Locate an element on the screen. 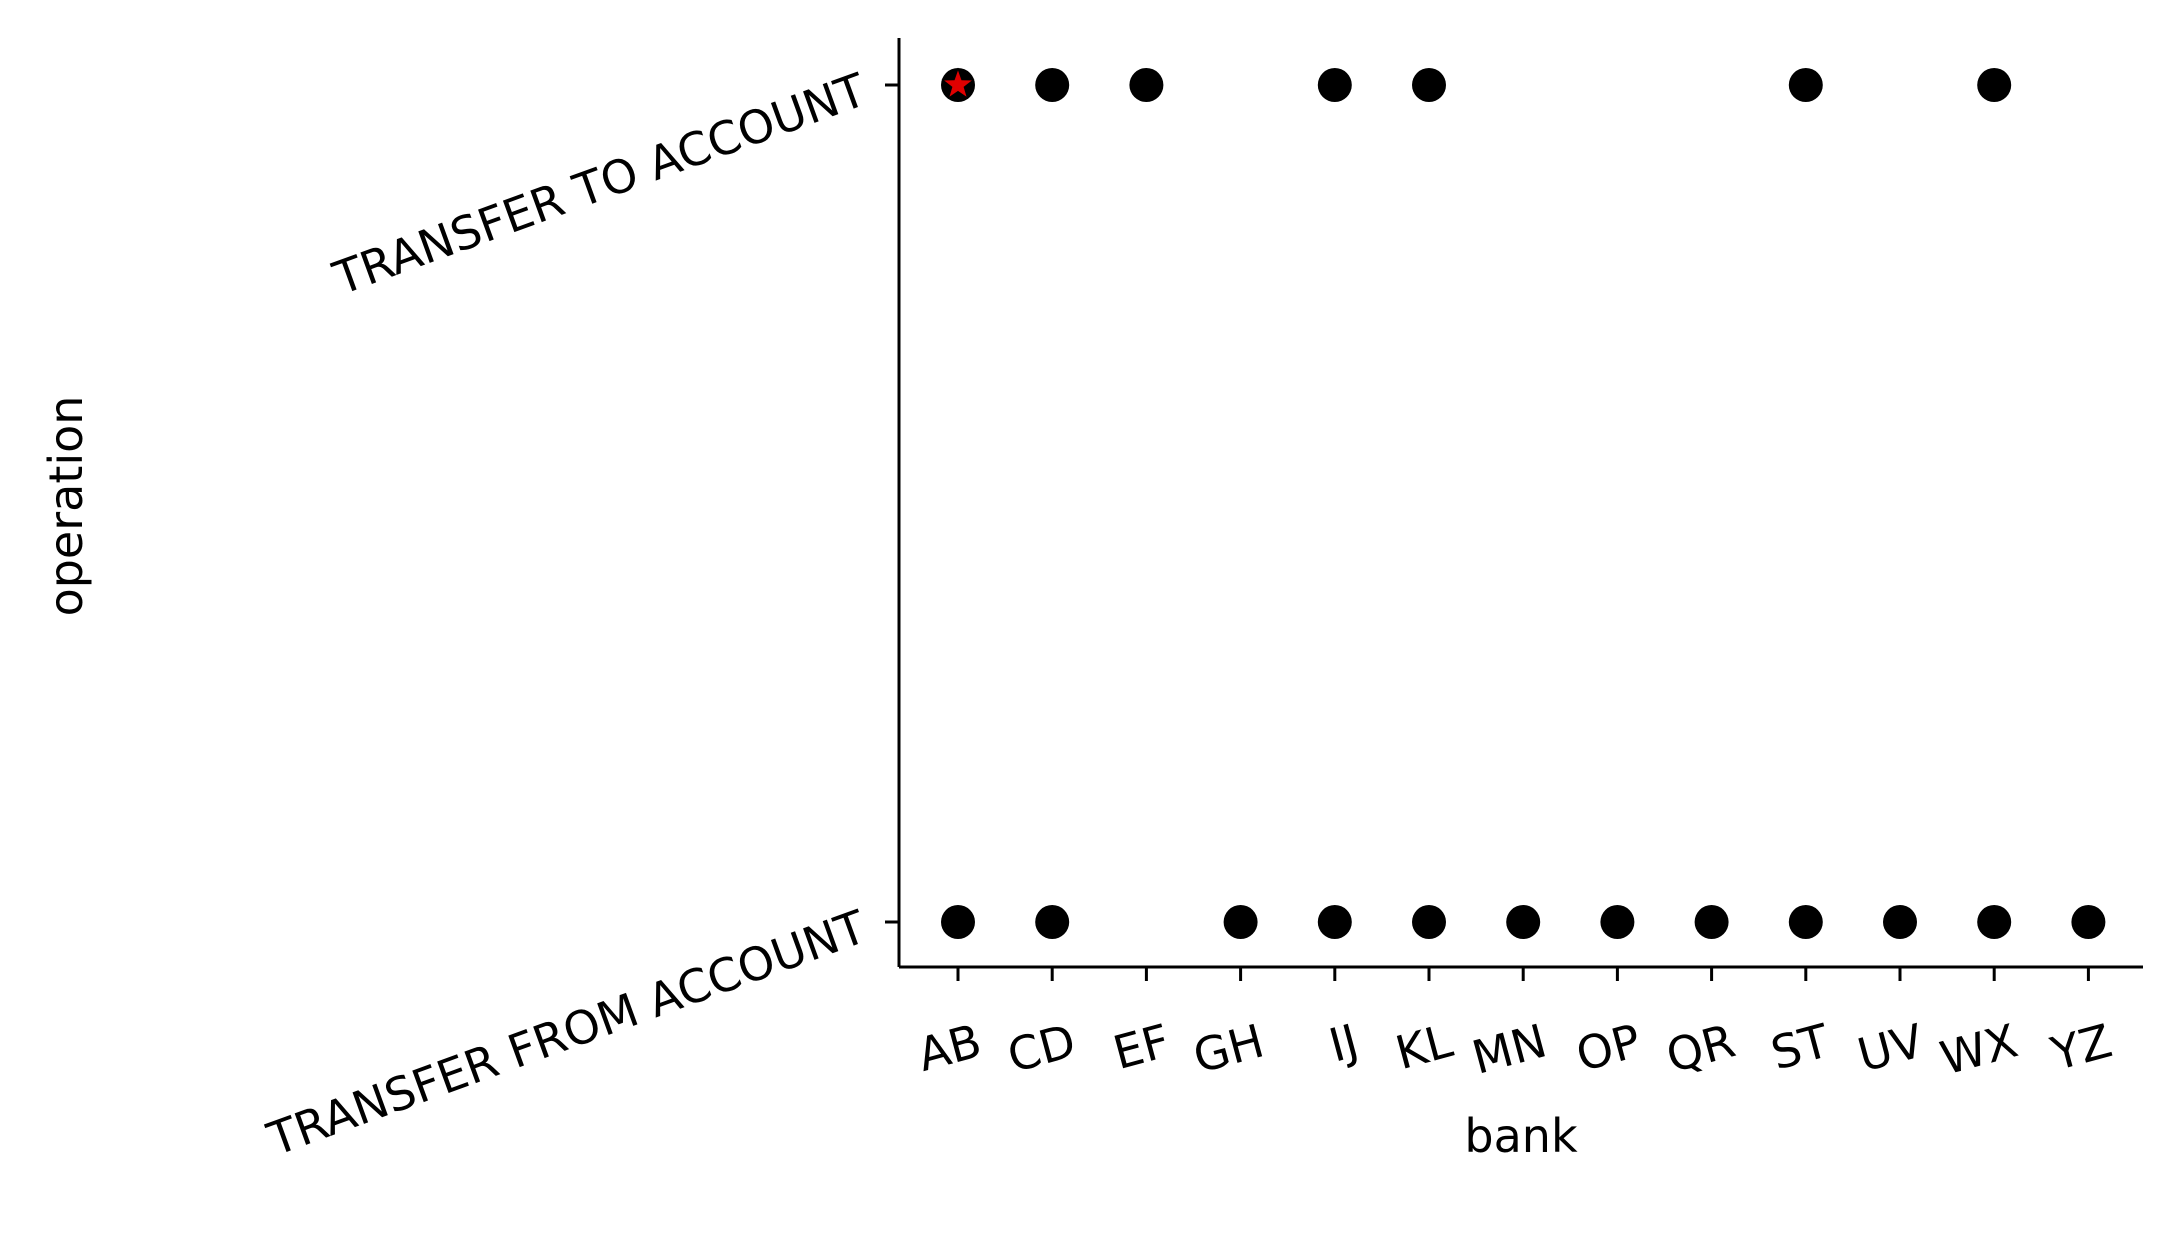 The width and height of the screenshot is (2174, 1255). scatter-point-yz-from is located at coordinates (2088, 922).